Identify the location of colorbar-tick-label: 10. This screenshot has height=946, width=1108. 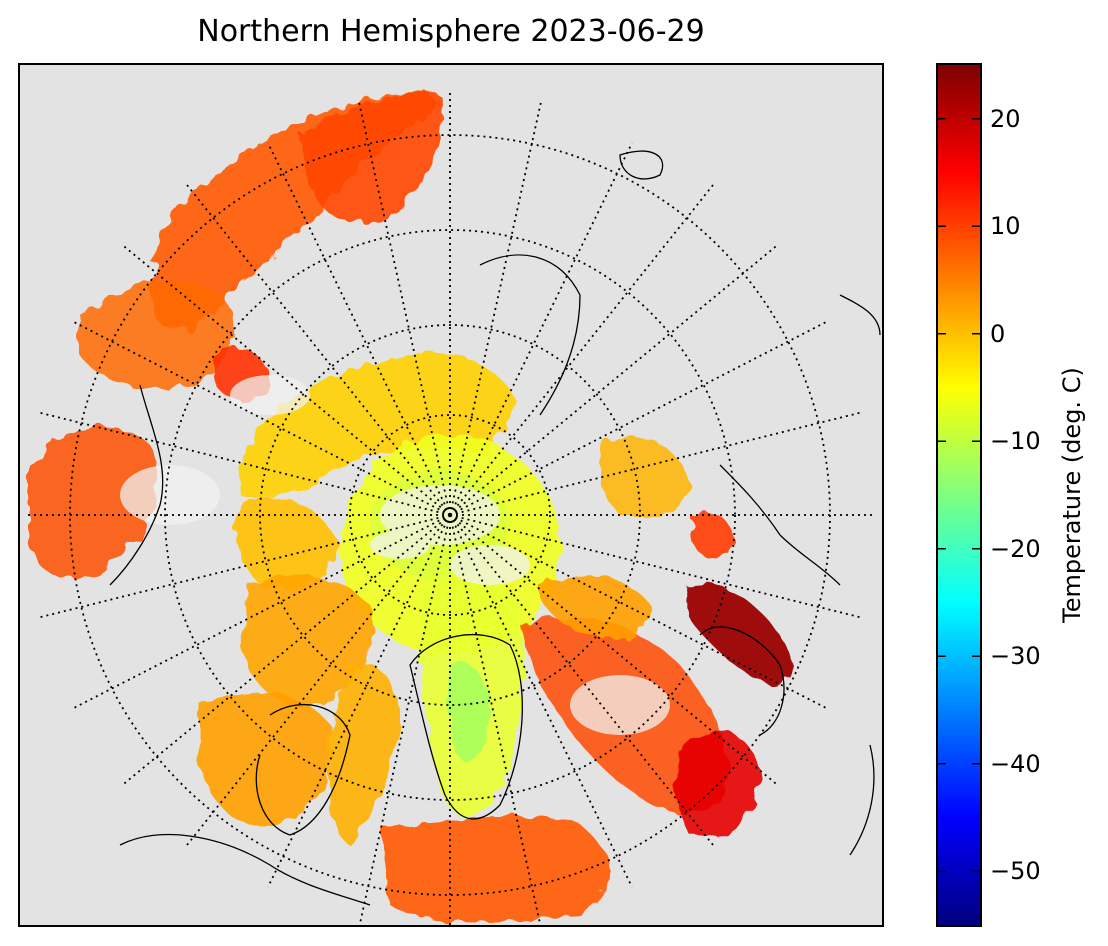
(1005, 226).